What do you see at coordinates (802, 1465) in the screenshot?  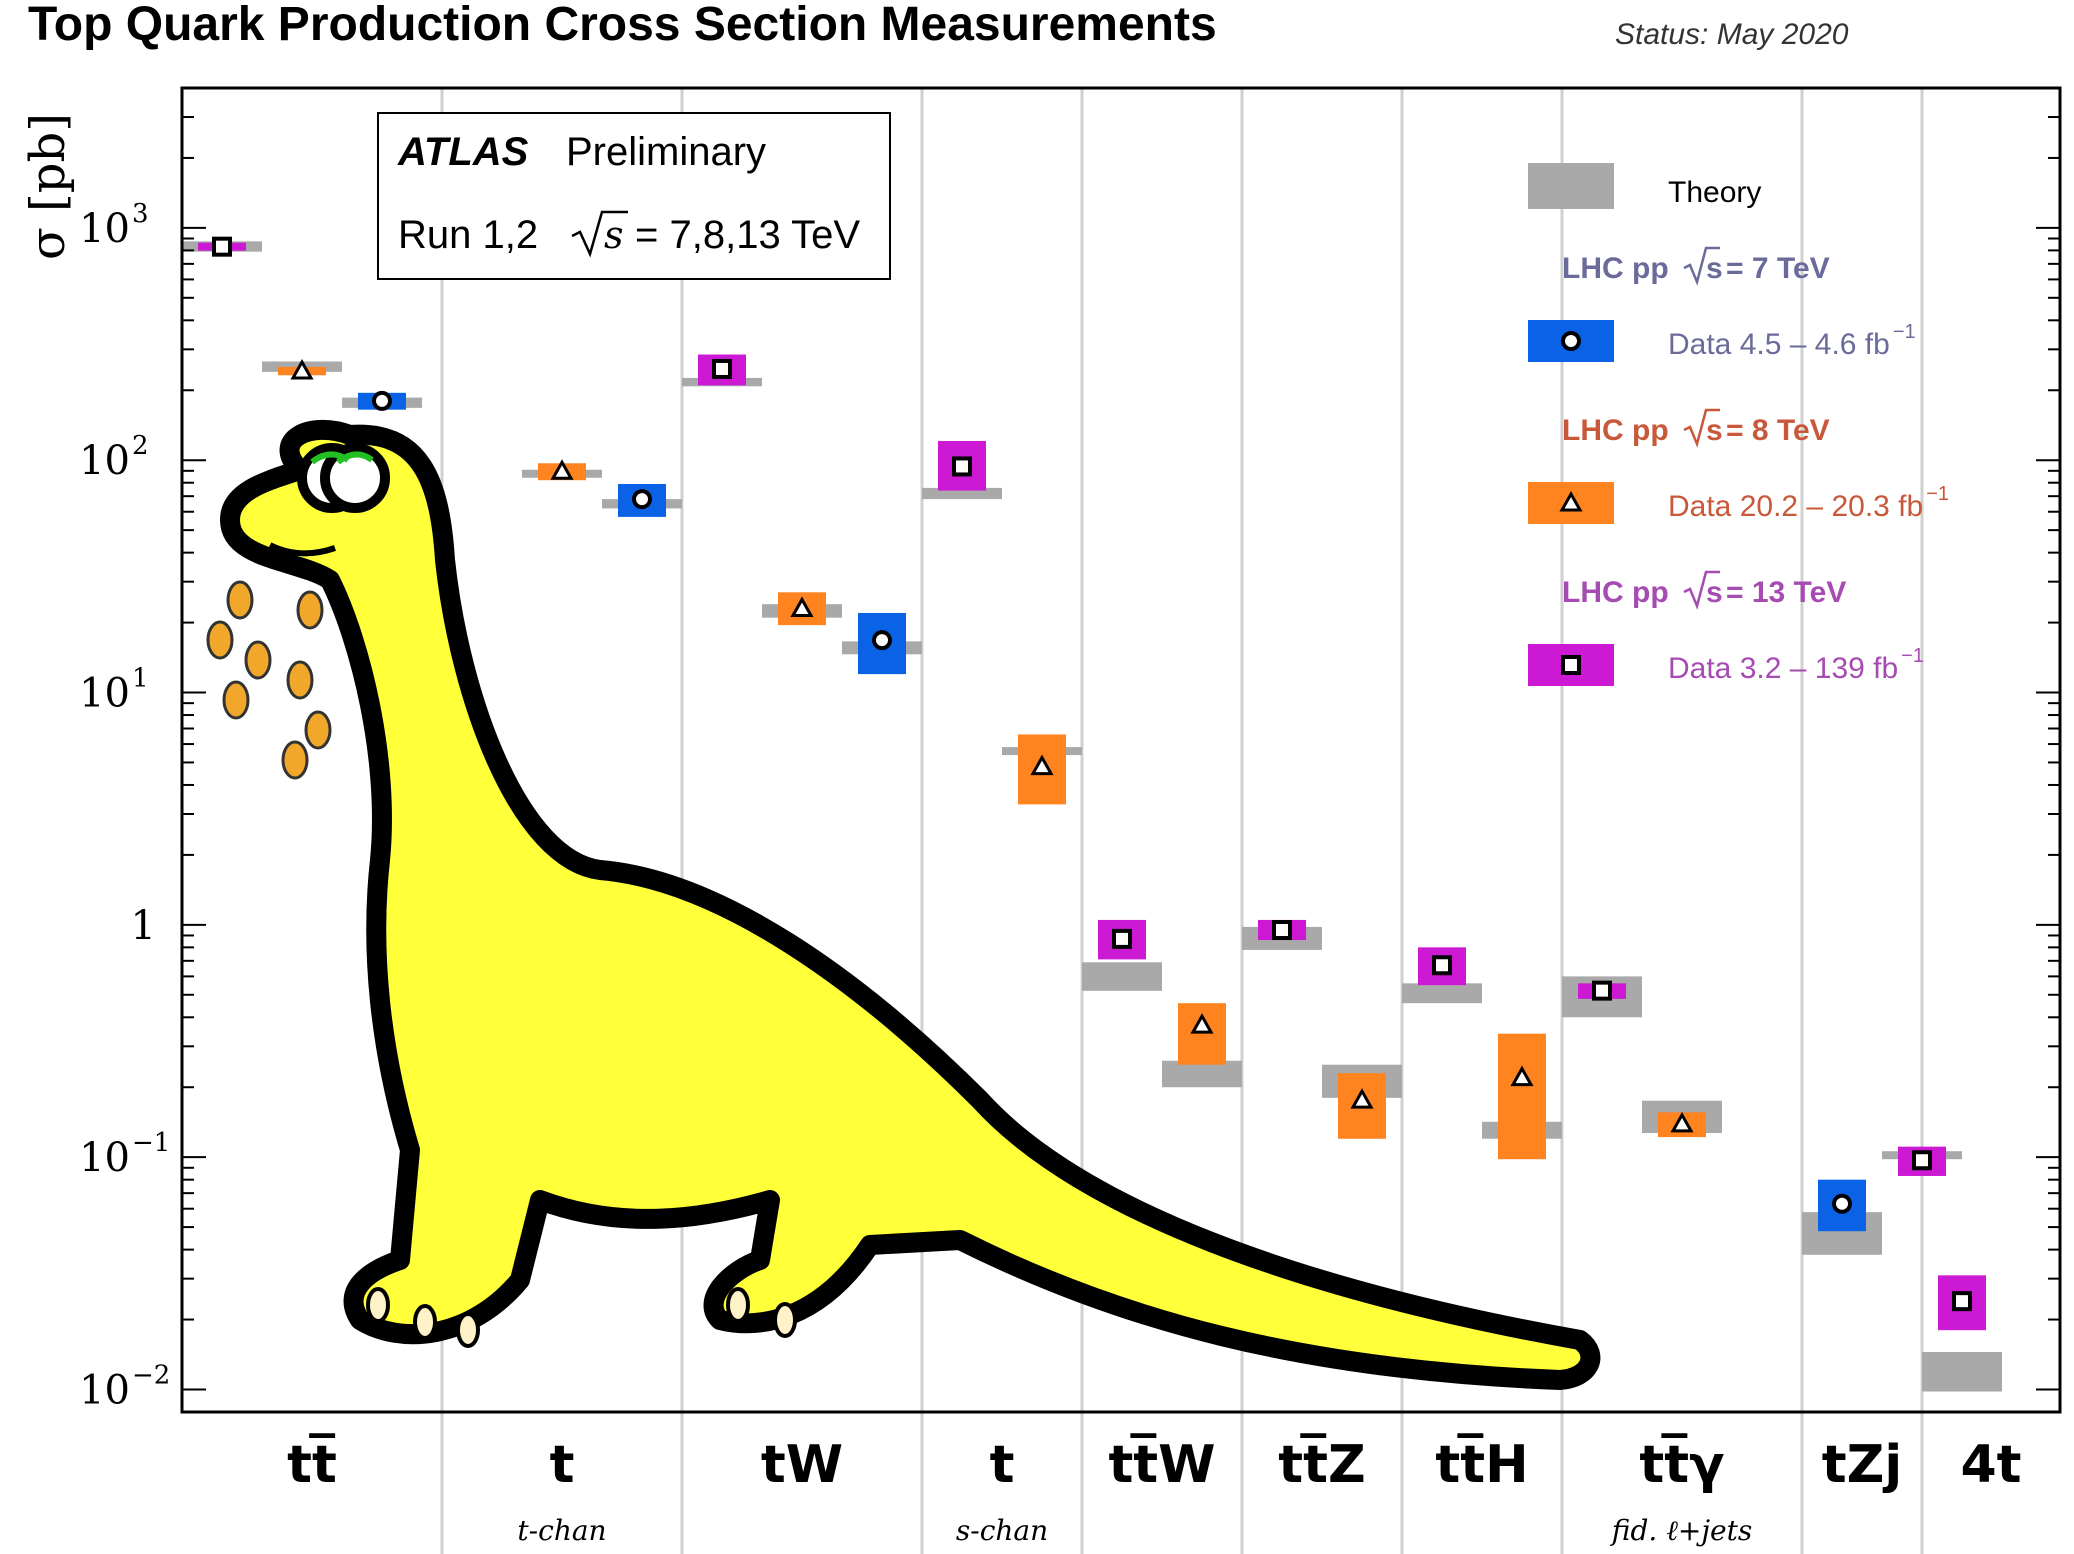 I see `category-label: tW` at bounding box center [802, 1465].